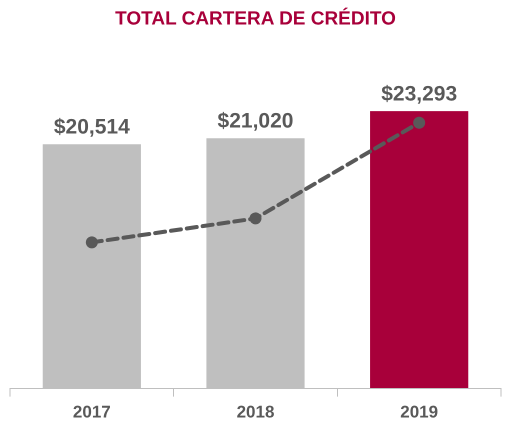 The width and height of the screenshot is (511, 433). Describe the element at coordinates (91, 412) in the screenshot. I see `x-tick-label: 2017` at that location.